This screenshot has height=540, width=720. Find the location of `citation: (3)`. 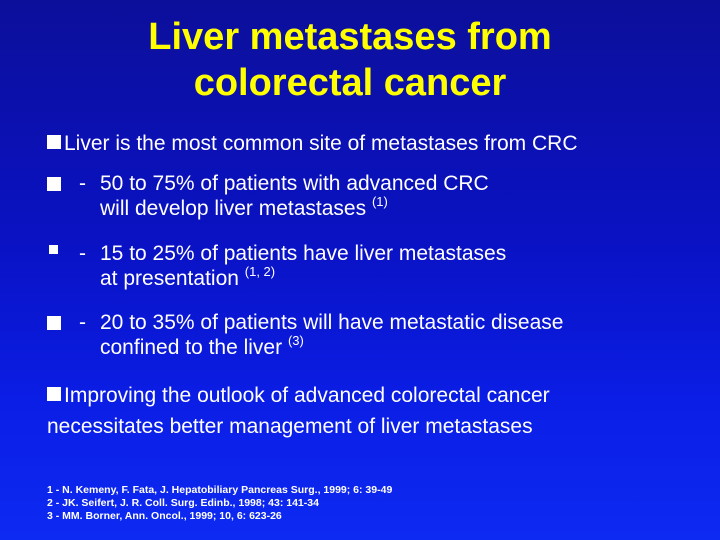

citation: (3) is located at coordinates (295, 340).